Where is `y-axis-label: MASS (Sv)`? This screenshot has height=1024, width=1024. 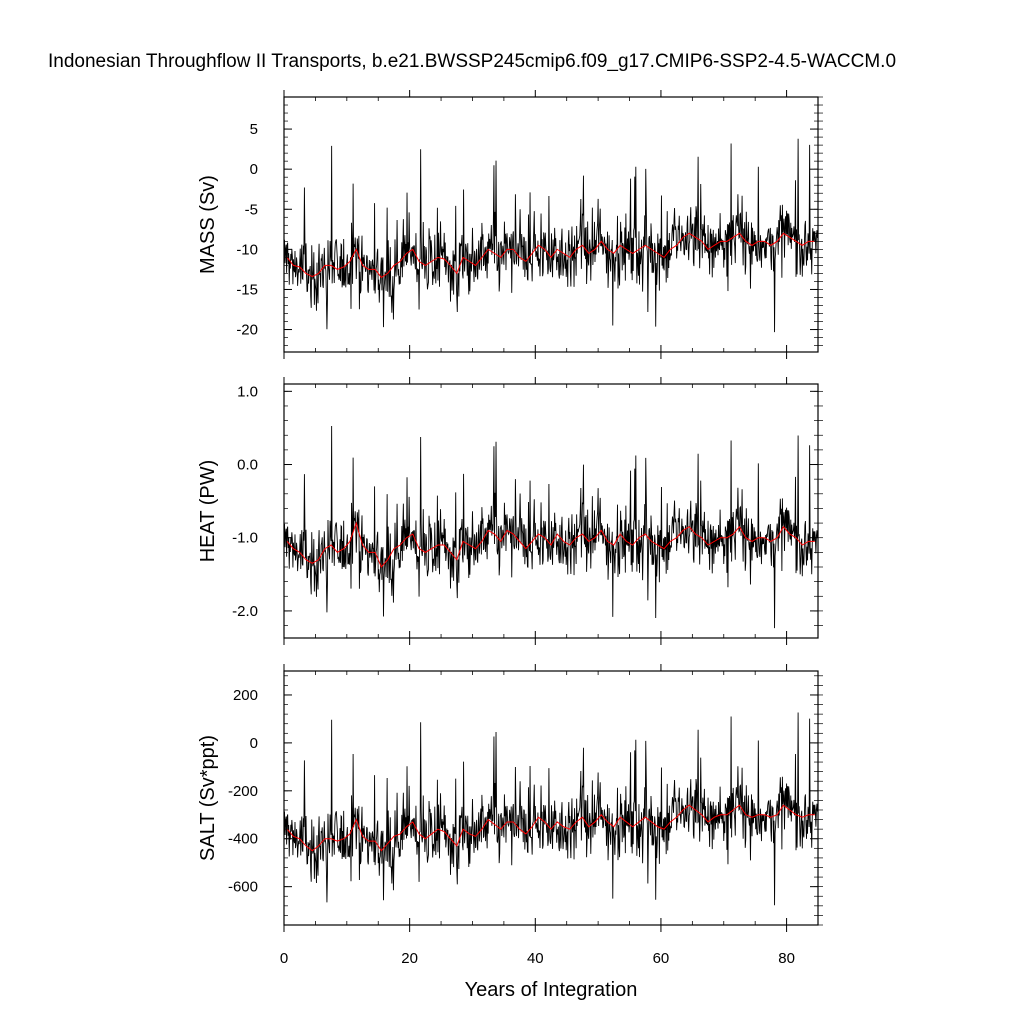
y-axis-label: MASS (Sv) is located at coordinates (208, 224).